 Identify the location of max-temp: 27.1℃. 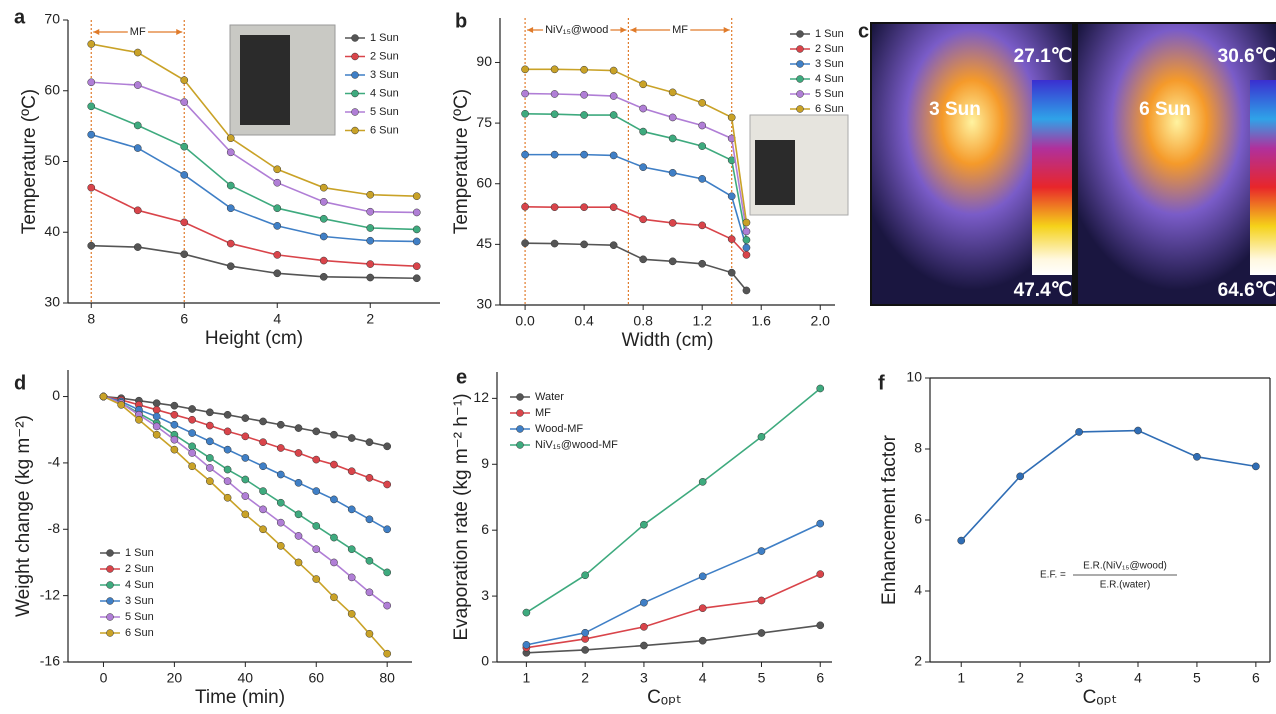
(1043, 56).